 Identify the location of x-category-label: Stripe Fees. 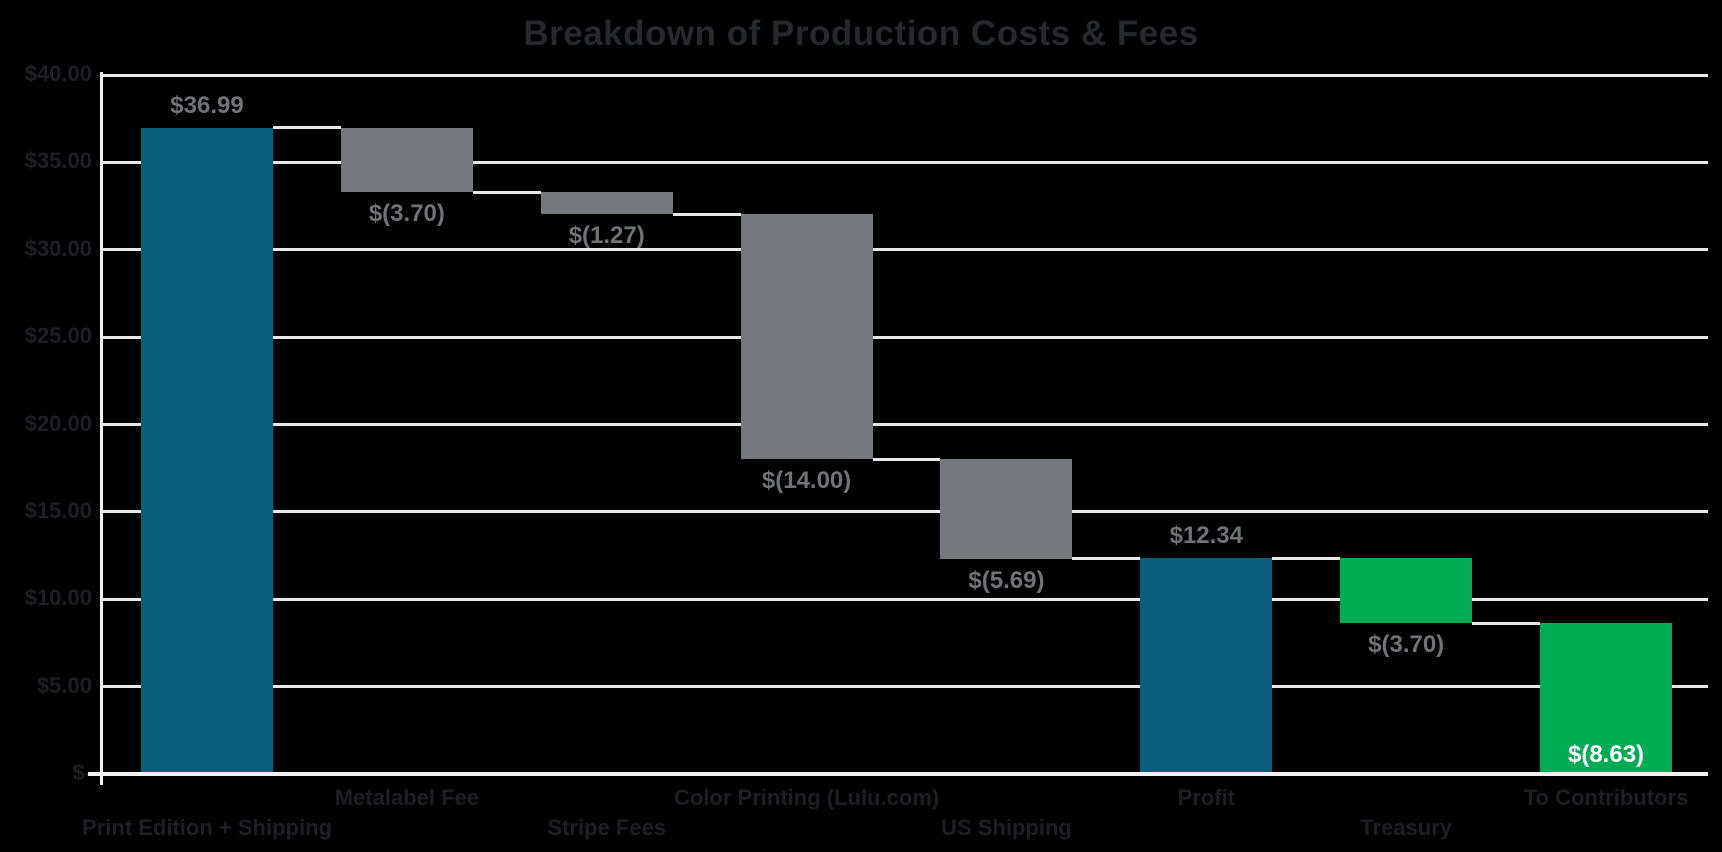
(607, 827).